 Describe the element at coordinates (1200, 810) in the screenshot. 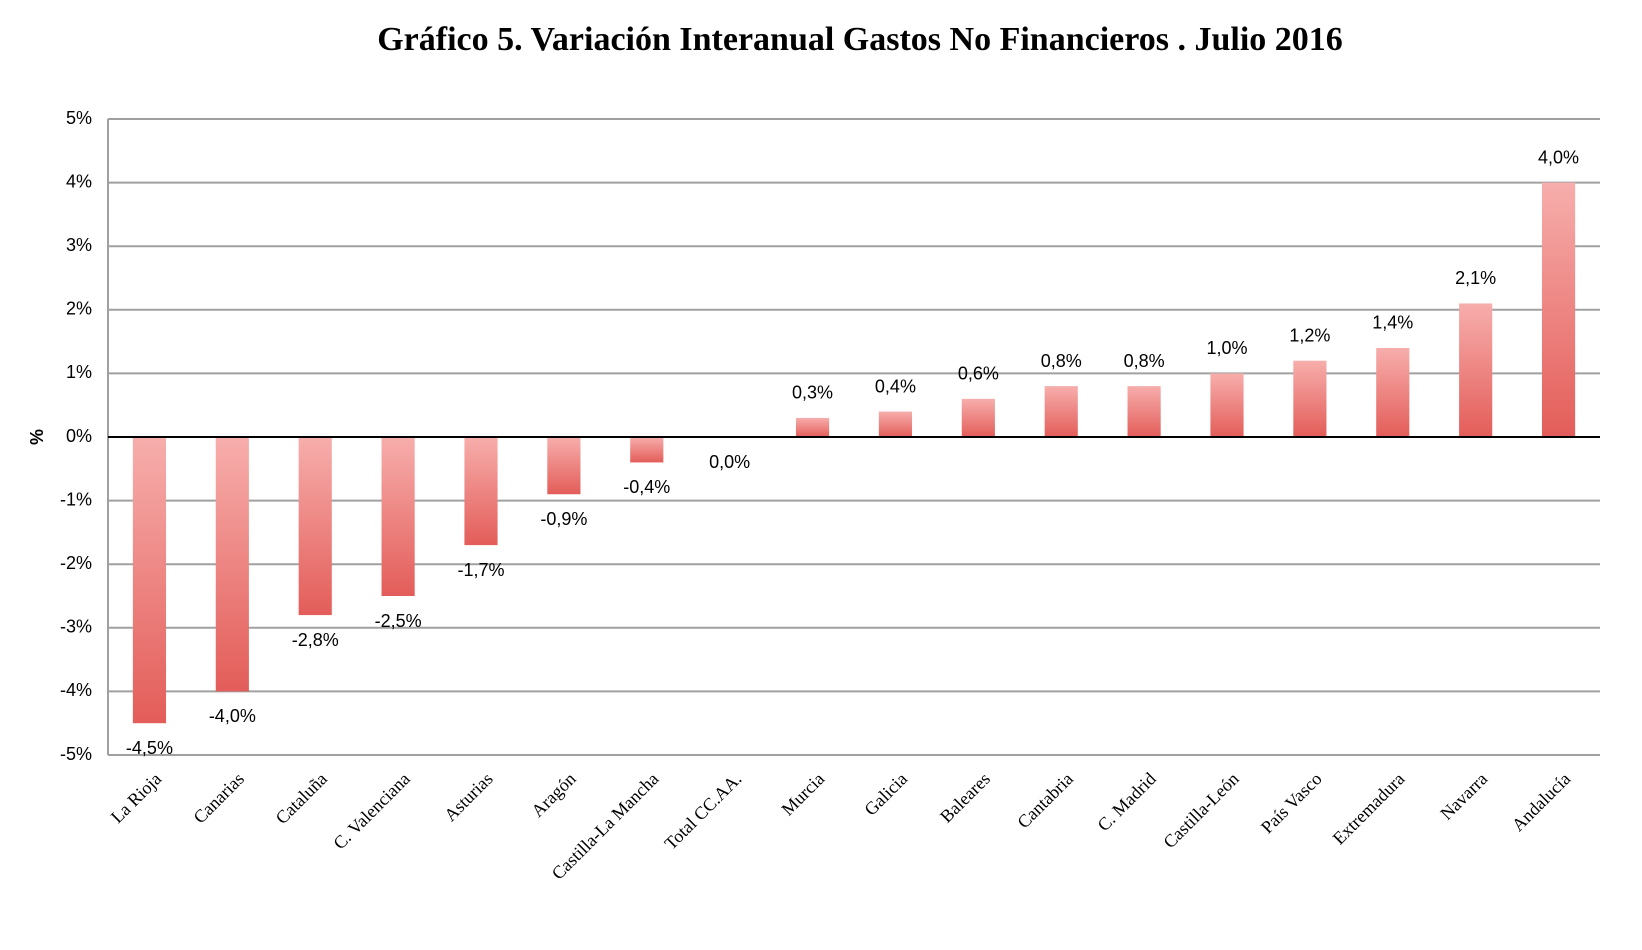

I see `x-tick-label: Castilla-León` at that location.